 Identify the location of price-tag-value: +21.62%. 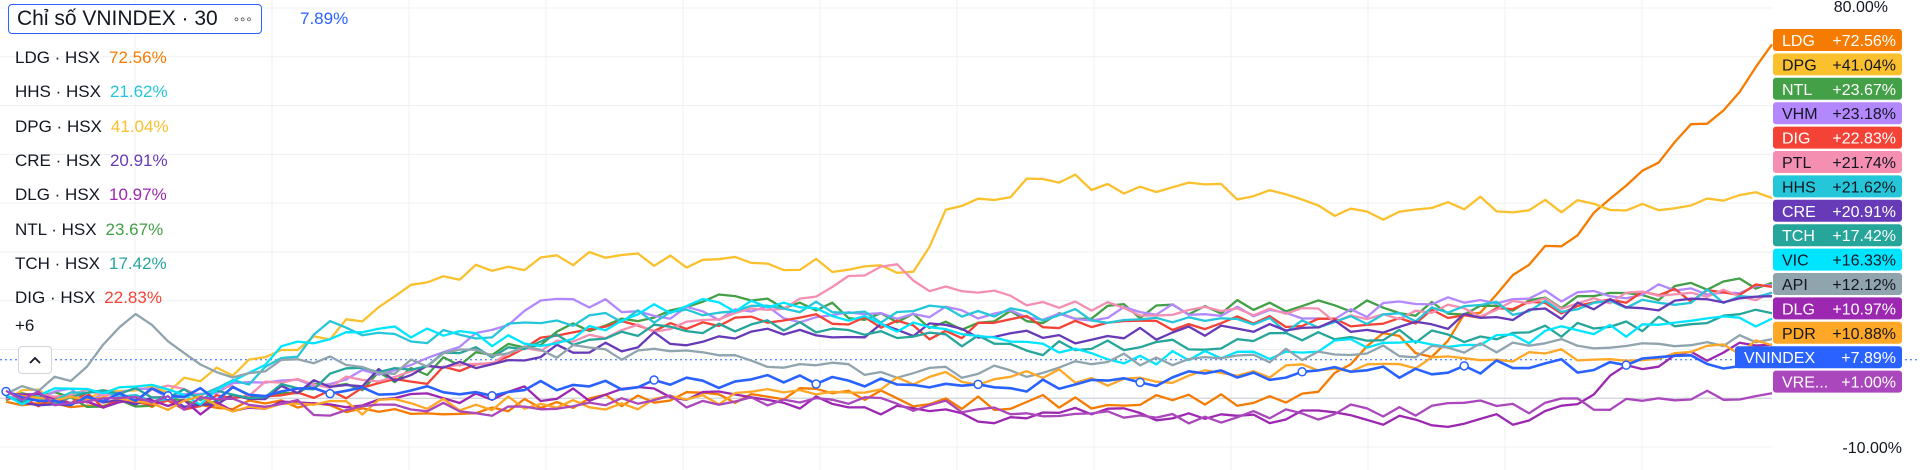
(1864, 187).